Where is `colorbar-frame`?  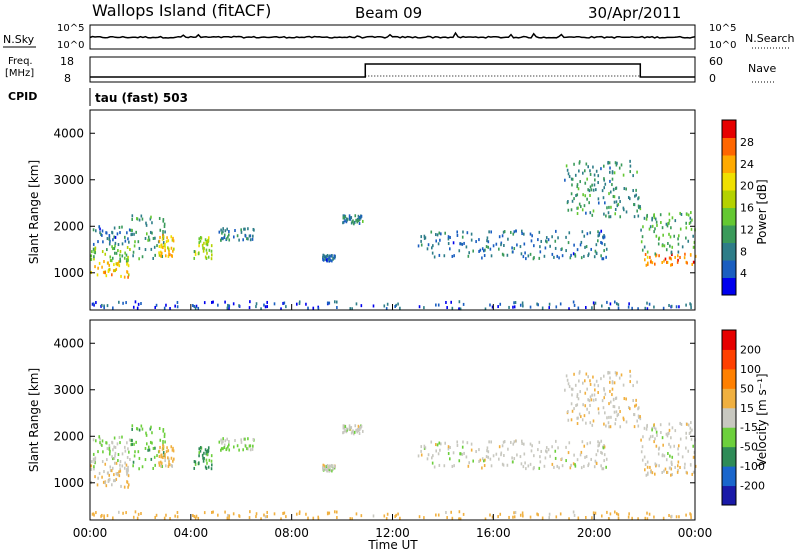
colorbar-frame is located at coordinates (729, 207).